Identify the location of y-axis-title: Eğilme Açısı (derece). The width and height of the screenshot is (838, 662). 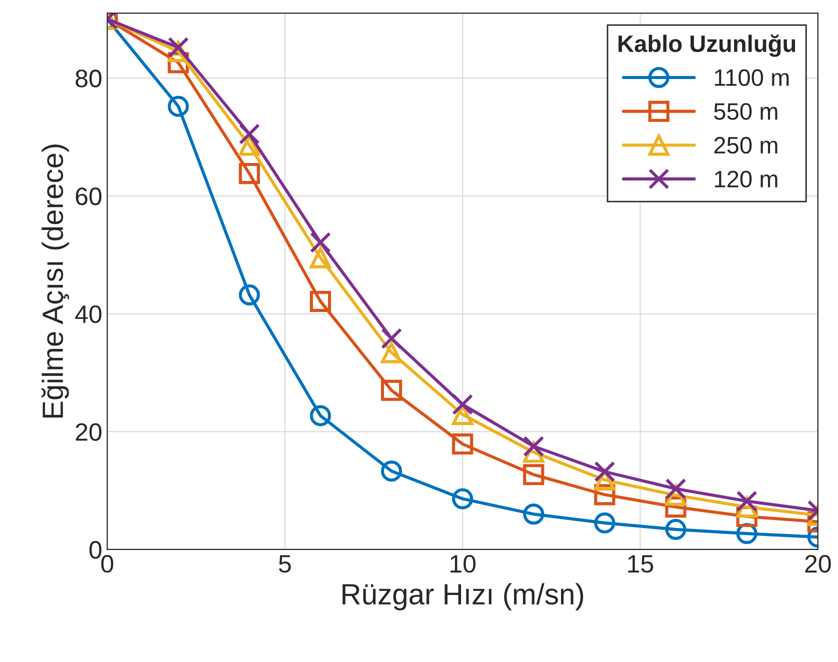
(55, 281).